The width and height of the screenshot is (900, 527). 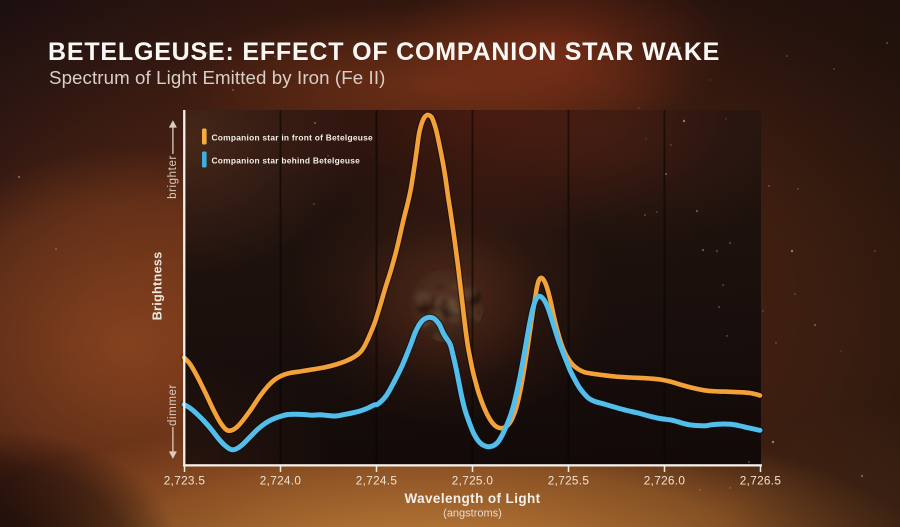 What do you see at coordinates (569, 481) in the screenshot?
I see `svg-text: 2,725.5` at bounding box center [569, 481].